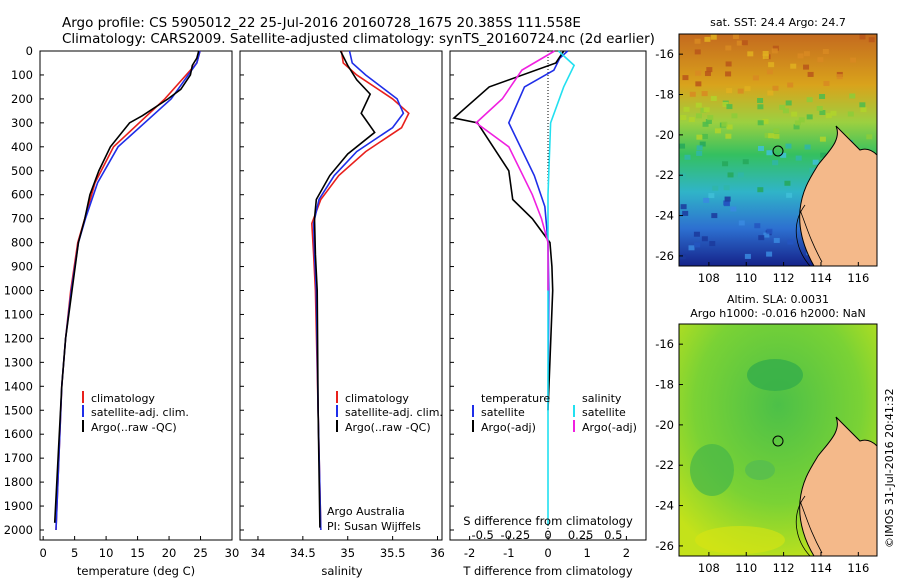  What do you see at coordinates (515, 398) in the screenshot?
I see `legend-temperature-title: temperature` at bounding box center [515, 398].